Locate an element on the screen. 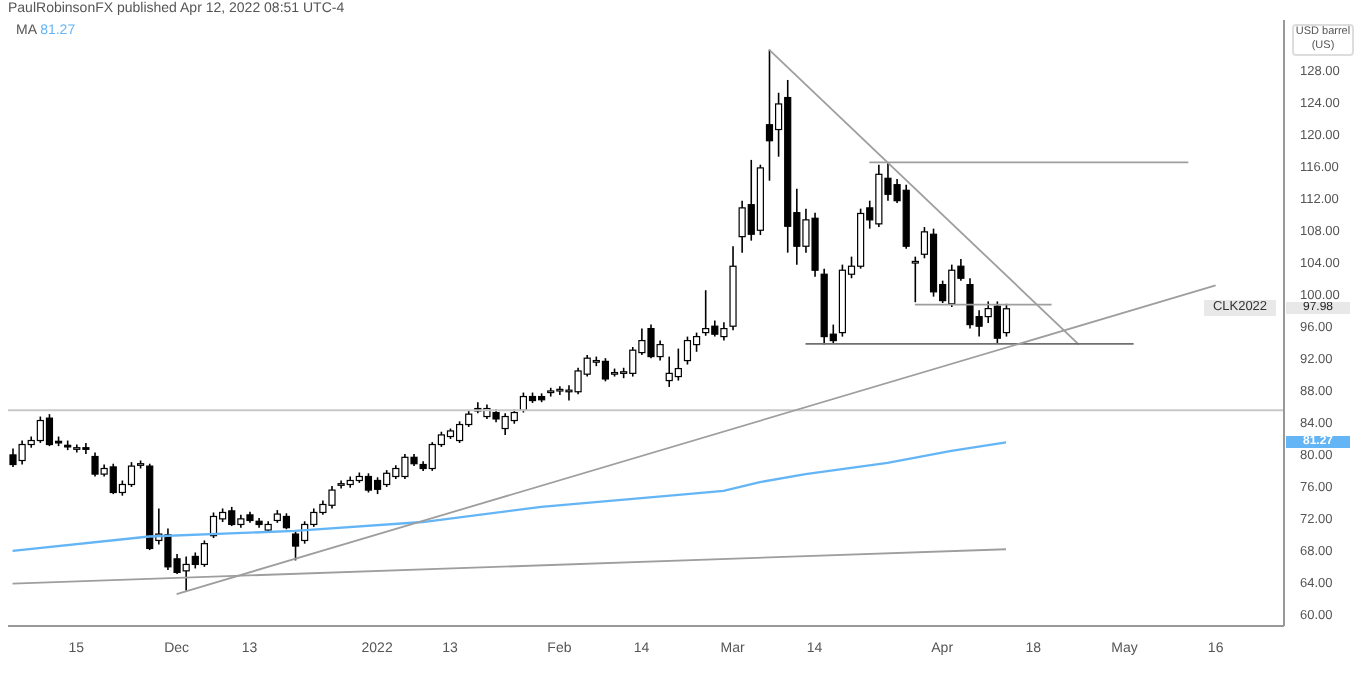 The width and height of the screenshot is (1358, 674). line-series is located at coordinates (509, 497).